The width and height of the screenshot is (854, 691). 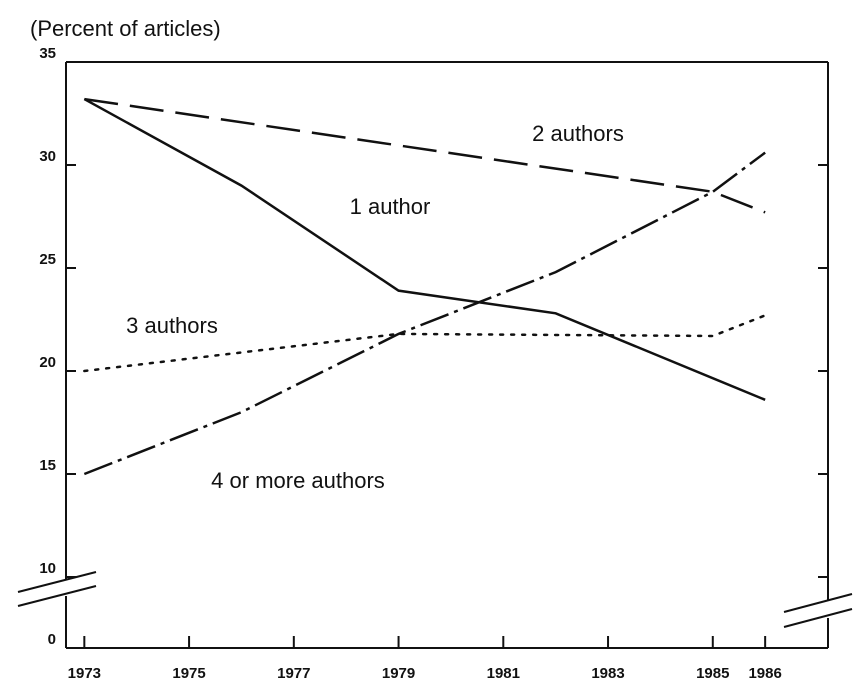 What do you see at coordinates (47, 156) in the screenshot?
I see `y-tick-label: 30` at bounding box center [47, 156].